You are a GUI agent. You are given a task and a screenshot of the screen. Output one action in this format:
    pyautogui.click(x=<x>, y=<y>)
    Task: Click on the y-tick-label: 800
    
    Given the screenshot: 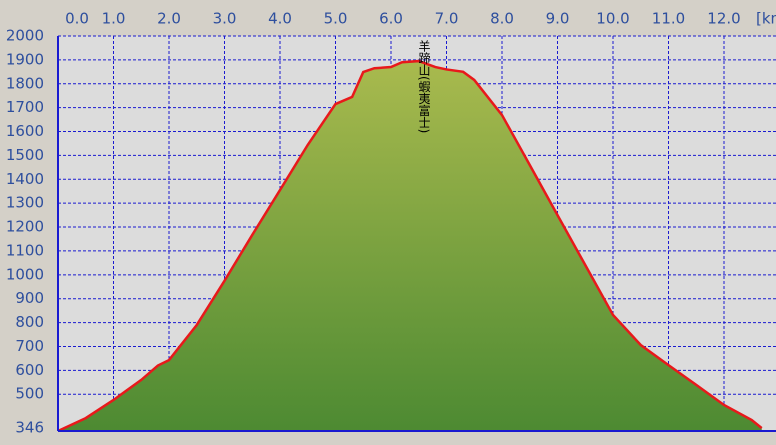 What is the action you would take?
    pyautogui.click(x=29, y=322)
    